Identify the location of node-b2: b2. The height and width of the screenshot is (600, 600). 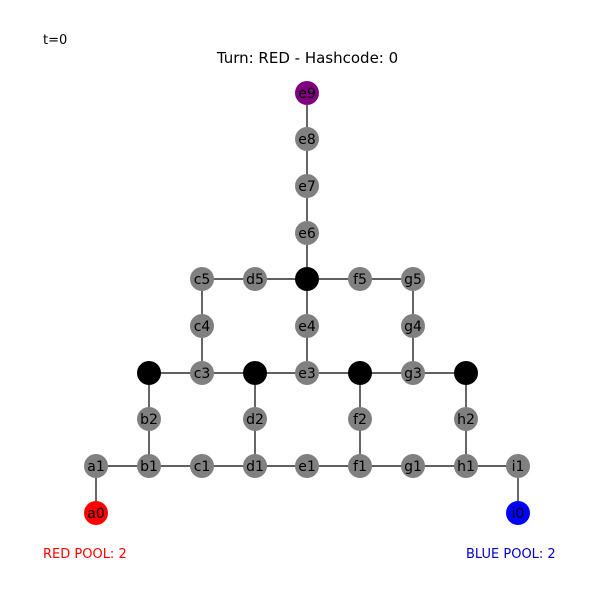
(149, 419).